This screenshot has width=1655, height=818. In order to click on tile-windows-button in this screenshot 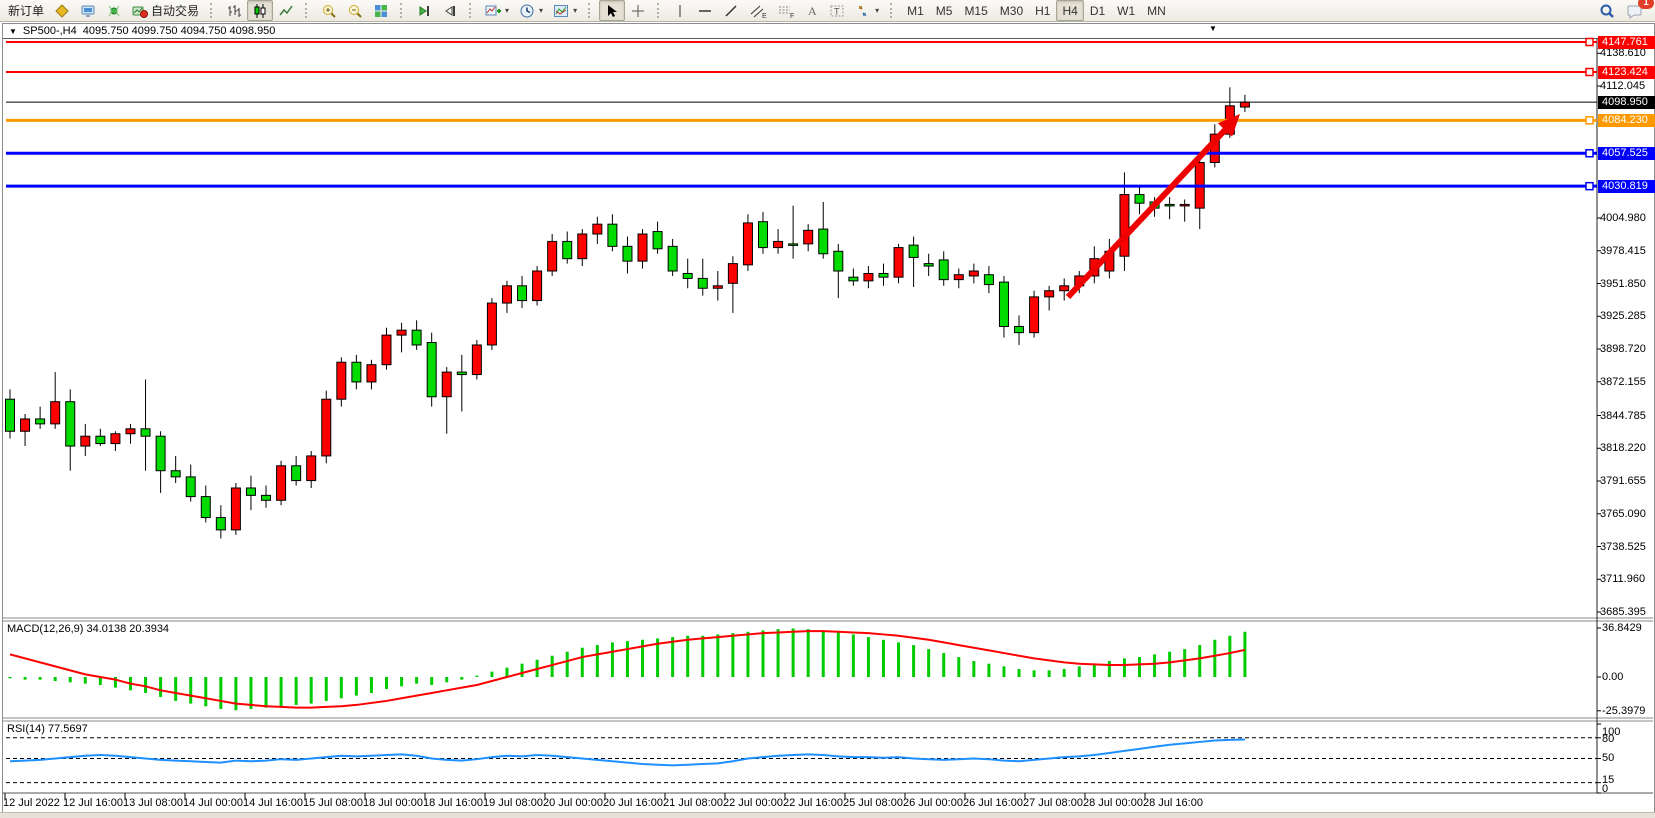, I will do `click(381, 10)`.